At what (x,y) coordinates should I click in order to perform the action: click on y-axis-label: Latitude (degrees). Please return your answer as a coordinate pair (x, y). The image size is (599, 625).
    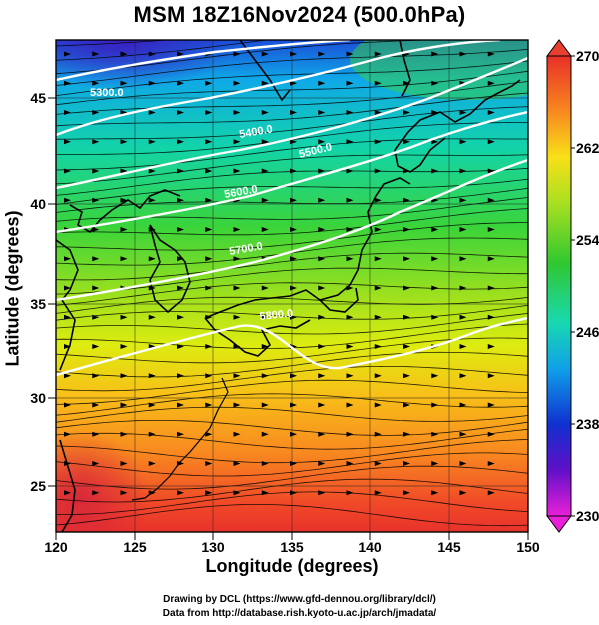
    Looking at the image, I should click on (12, 288).